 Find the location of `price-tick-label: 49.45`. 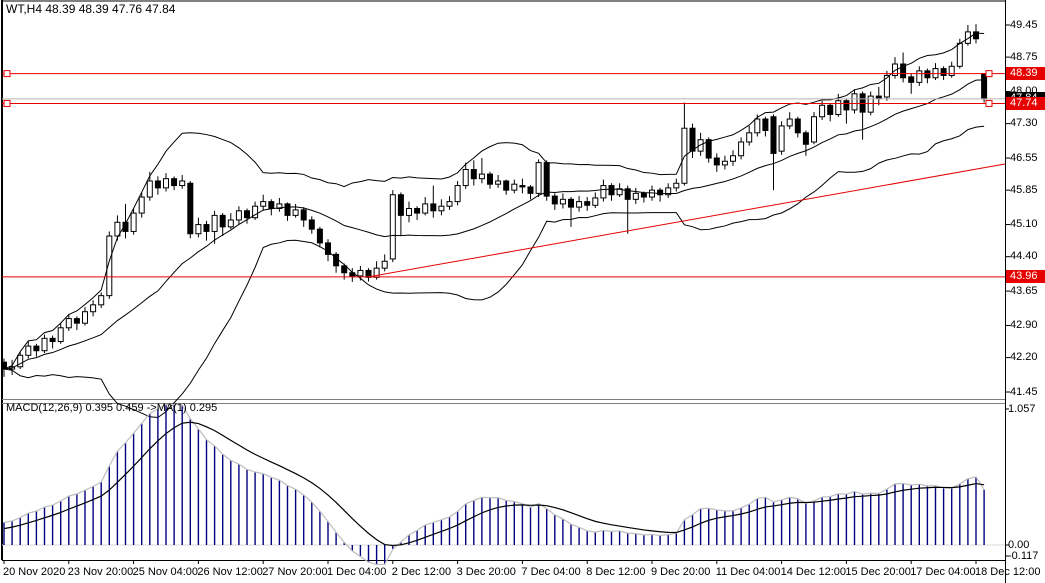

price-tick-label: 49.45 is located at coordinates (1024, 24).